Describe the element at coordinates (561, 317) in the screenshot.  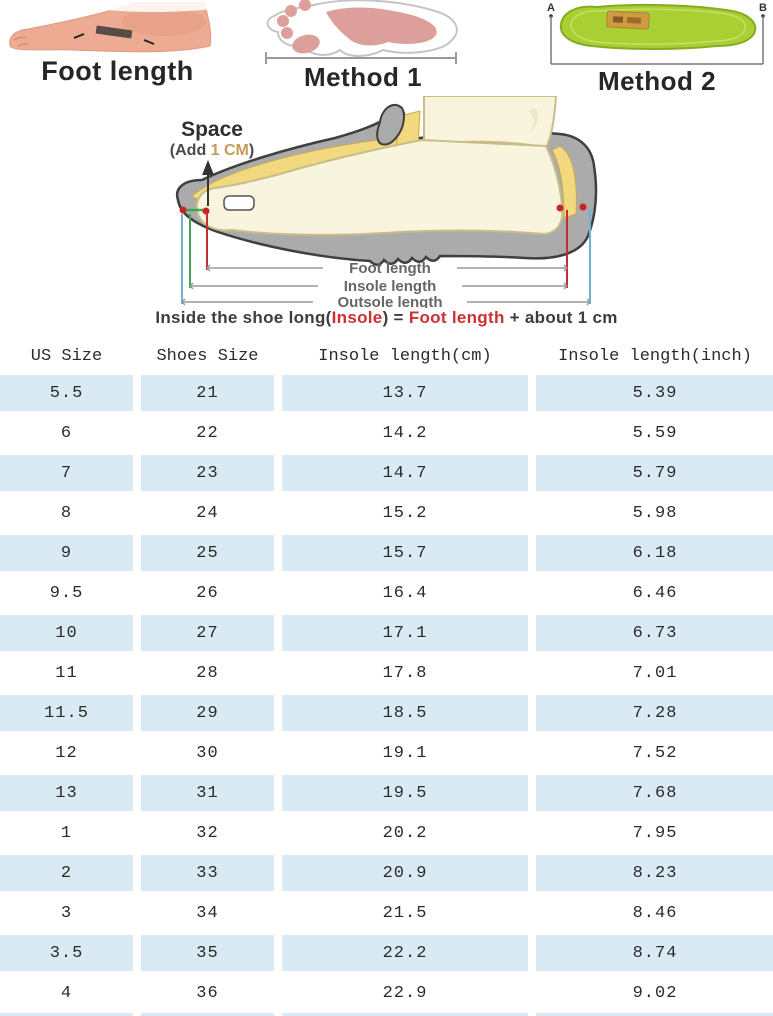
I see `formula-part3: + about 1 cm` at that location.